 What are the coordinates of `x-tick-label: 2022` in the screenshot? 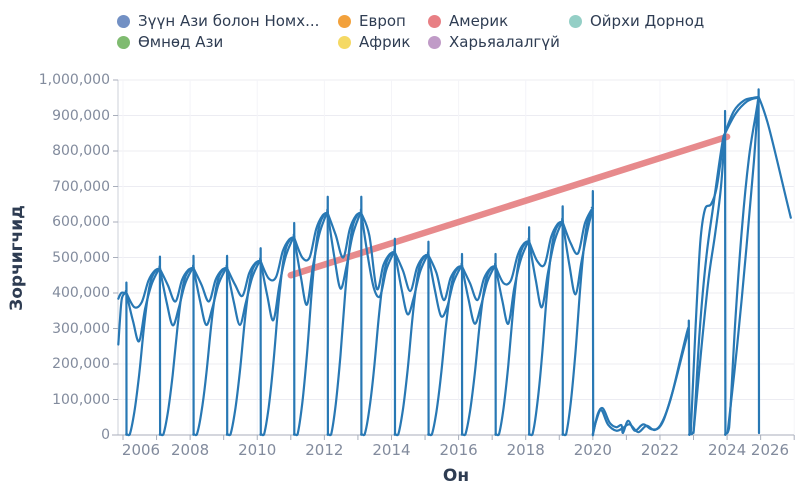 It's located at (660, 450).